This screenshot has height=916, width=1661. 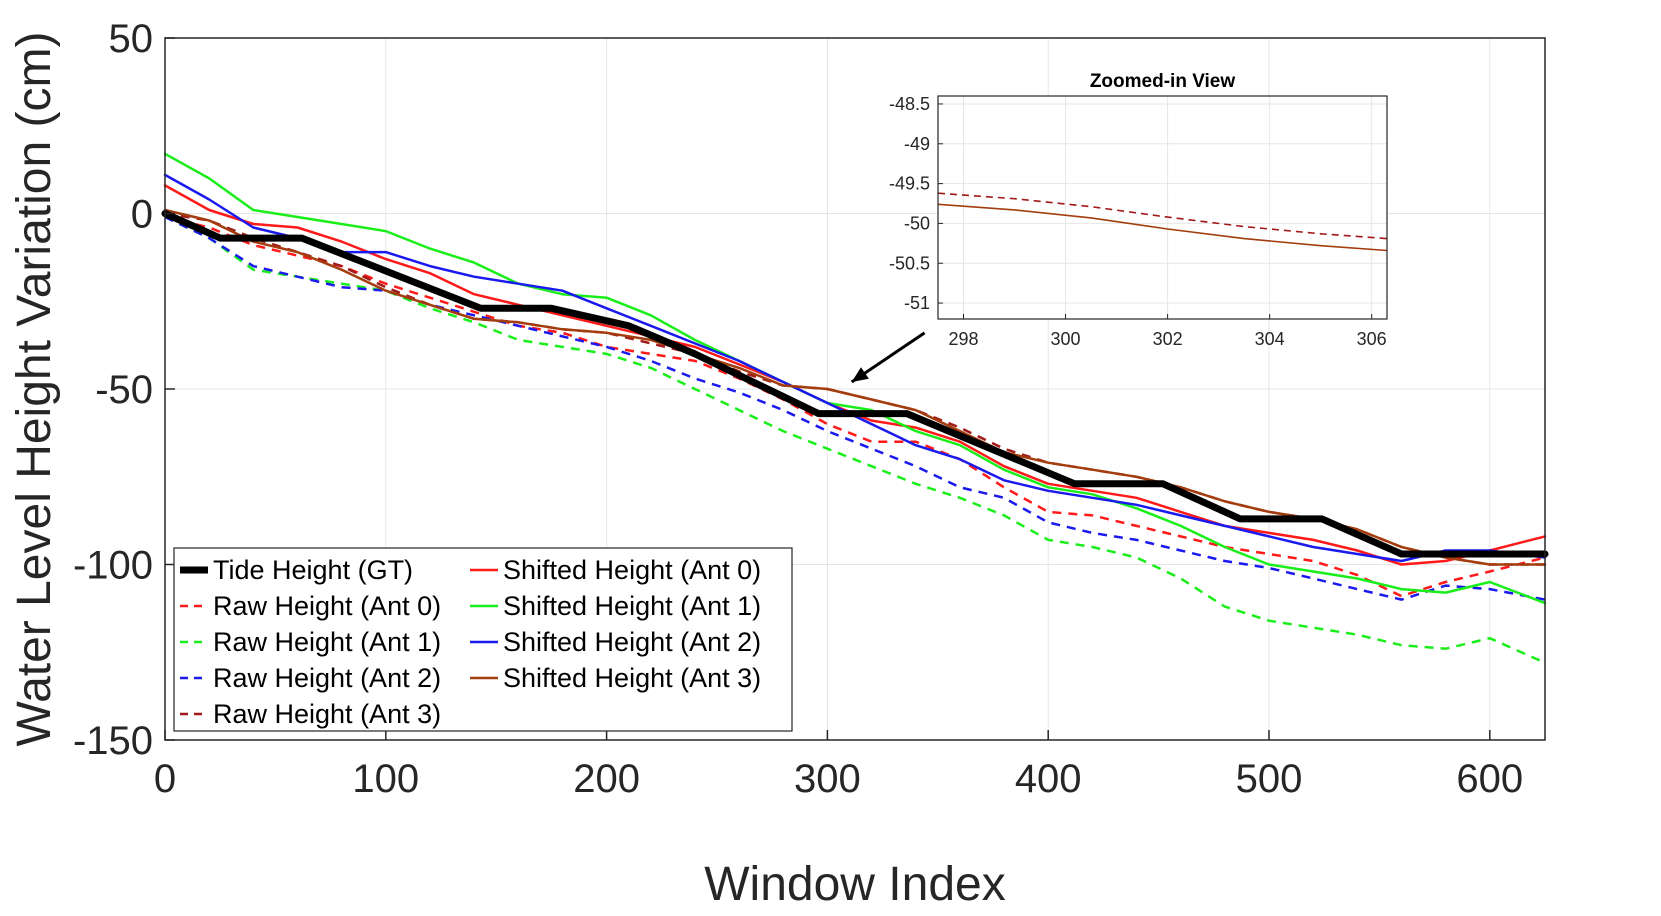 What do you see at coordinates (313, 570) in the screenshot?
I see `legend-label: Tide Height (GT)` at bounding box center [313, 570].